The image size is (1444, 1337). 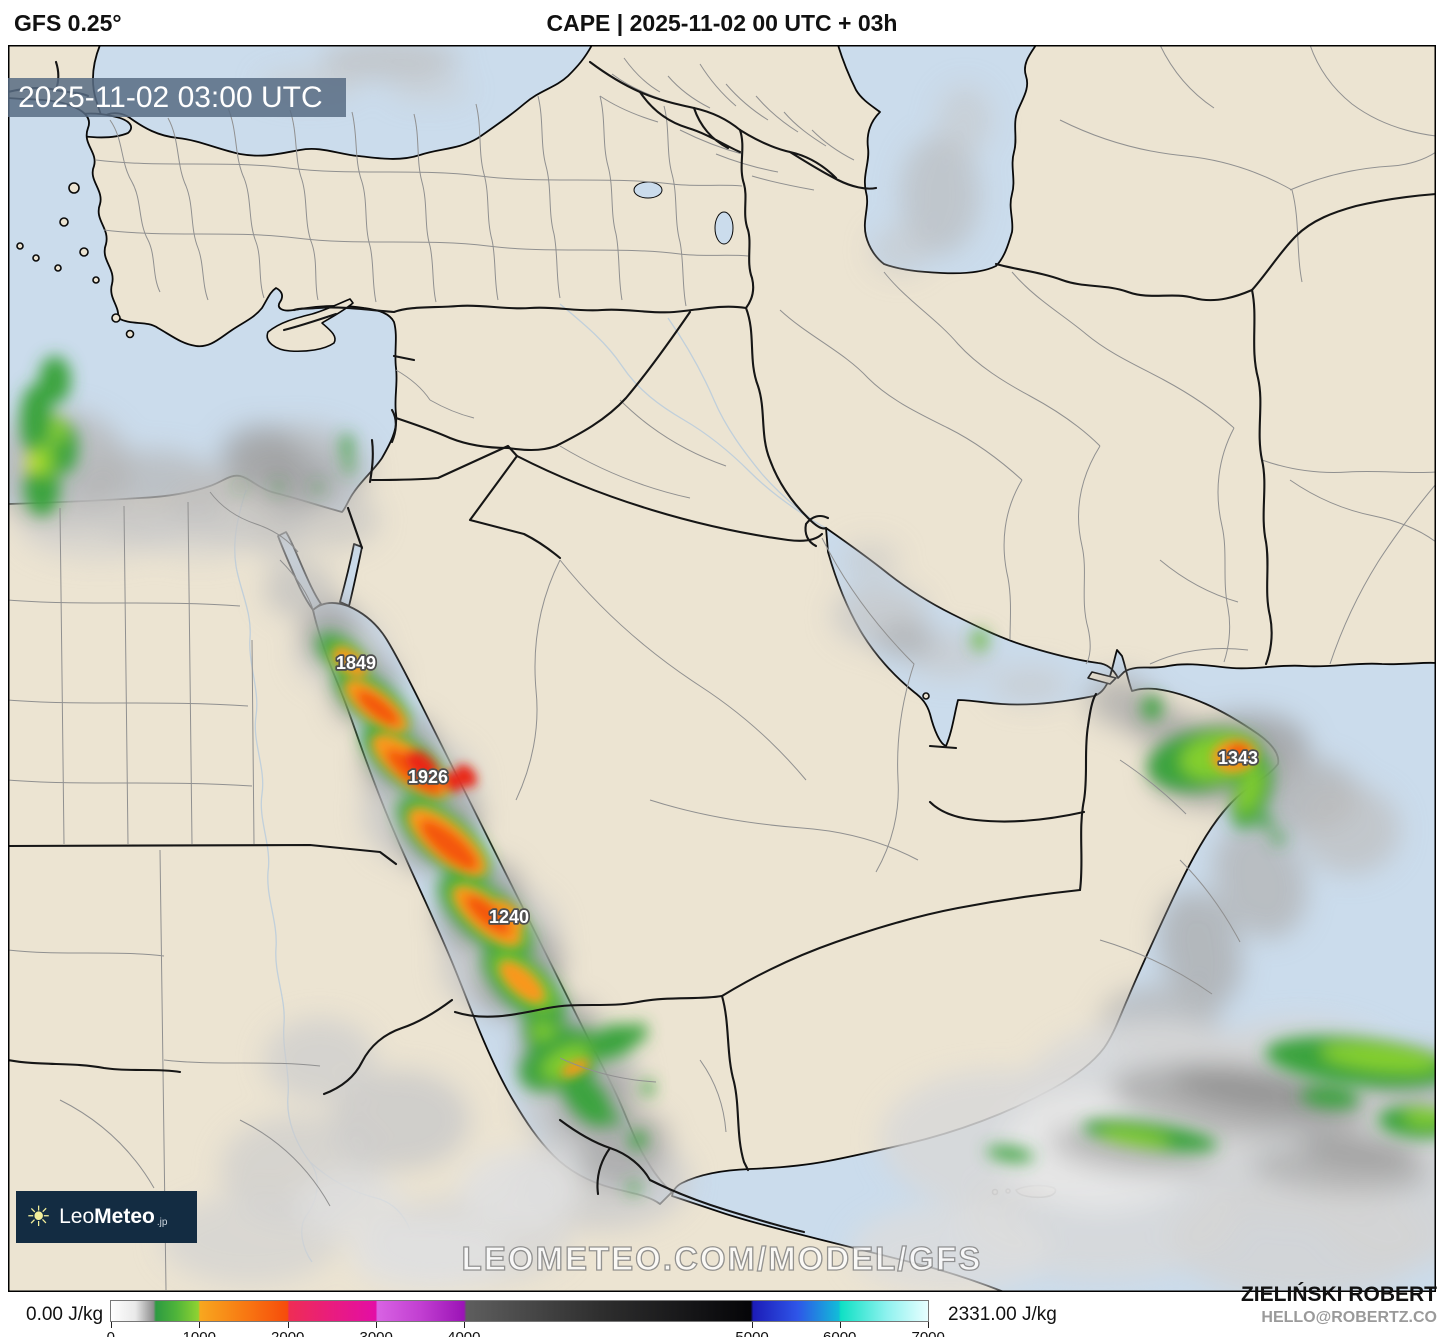 I want to click on timestamp-overlay: 2025-11-02 03:00 UTC, so click(x=177, y=97).